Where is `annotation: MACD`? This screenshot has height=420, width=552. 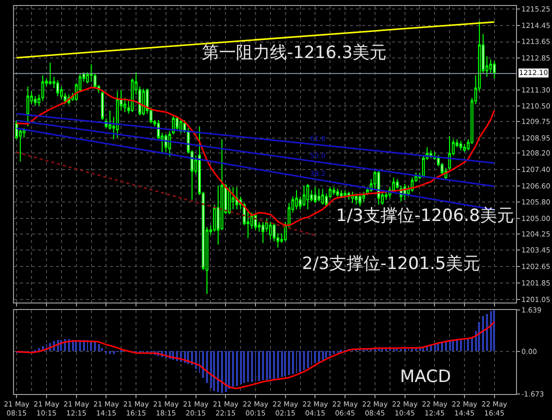
annotation: MACD is located at coordinates (425, 377).